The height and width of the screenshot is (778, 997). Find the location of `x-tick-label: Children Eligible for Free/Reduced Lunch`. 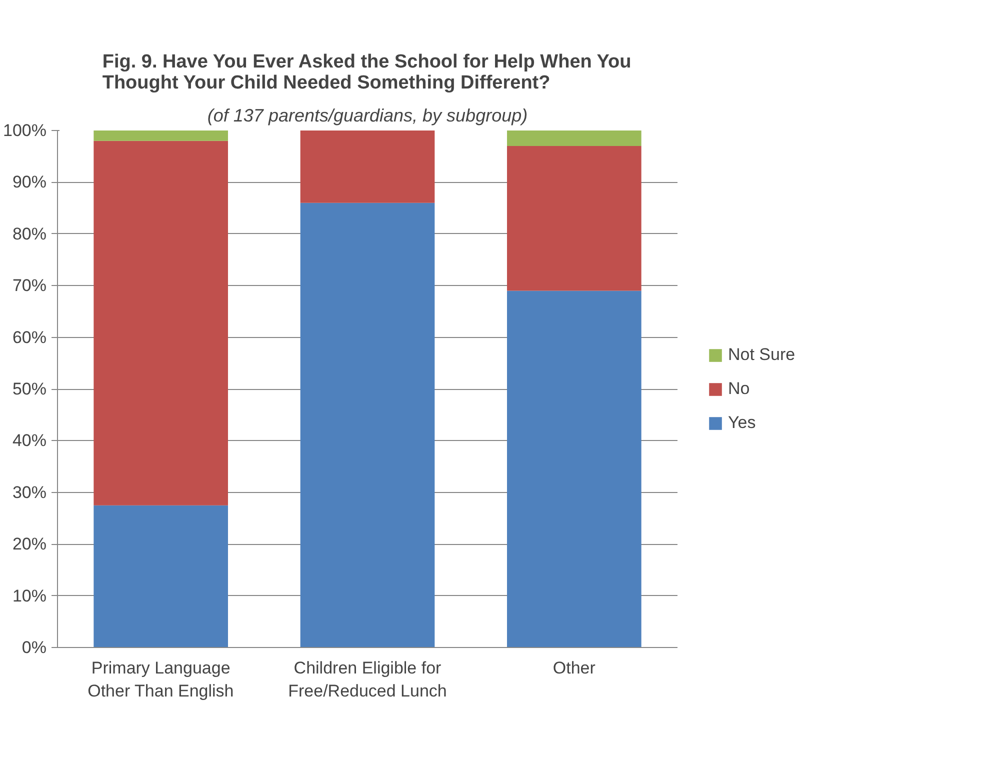

x-tick-label: Children Eligible for Free/Reduced Lunch is located at coordinates (367, 679).